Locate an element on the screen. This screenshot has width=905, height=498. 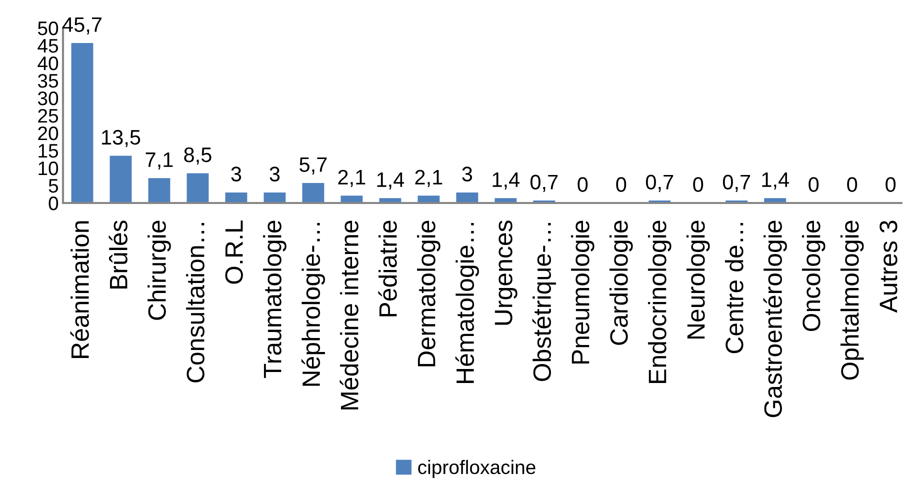
x-tick-label: Urgences is located at coordinates (506, 272).